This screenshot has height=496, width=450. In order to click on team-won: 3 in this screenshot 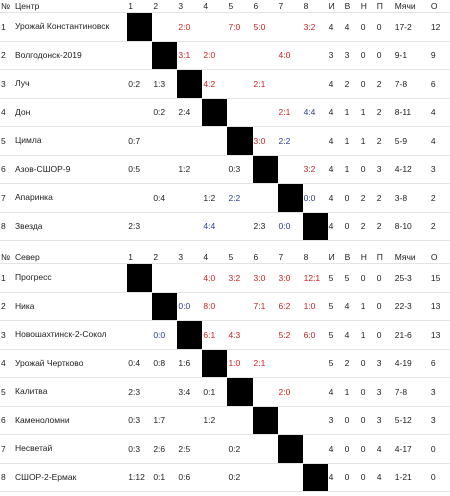, I will do `click(351, 55)`.